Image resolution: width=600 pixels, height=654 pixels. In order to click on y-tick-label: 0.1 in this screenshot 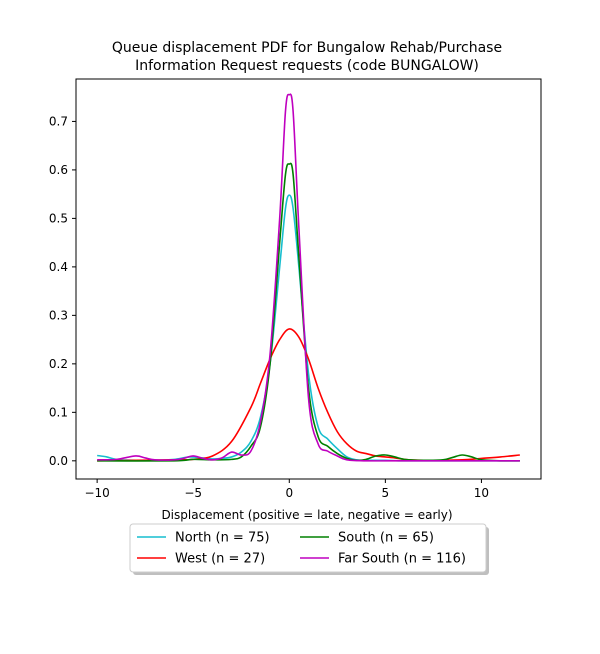, I will do `click(58, 412)`.